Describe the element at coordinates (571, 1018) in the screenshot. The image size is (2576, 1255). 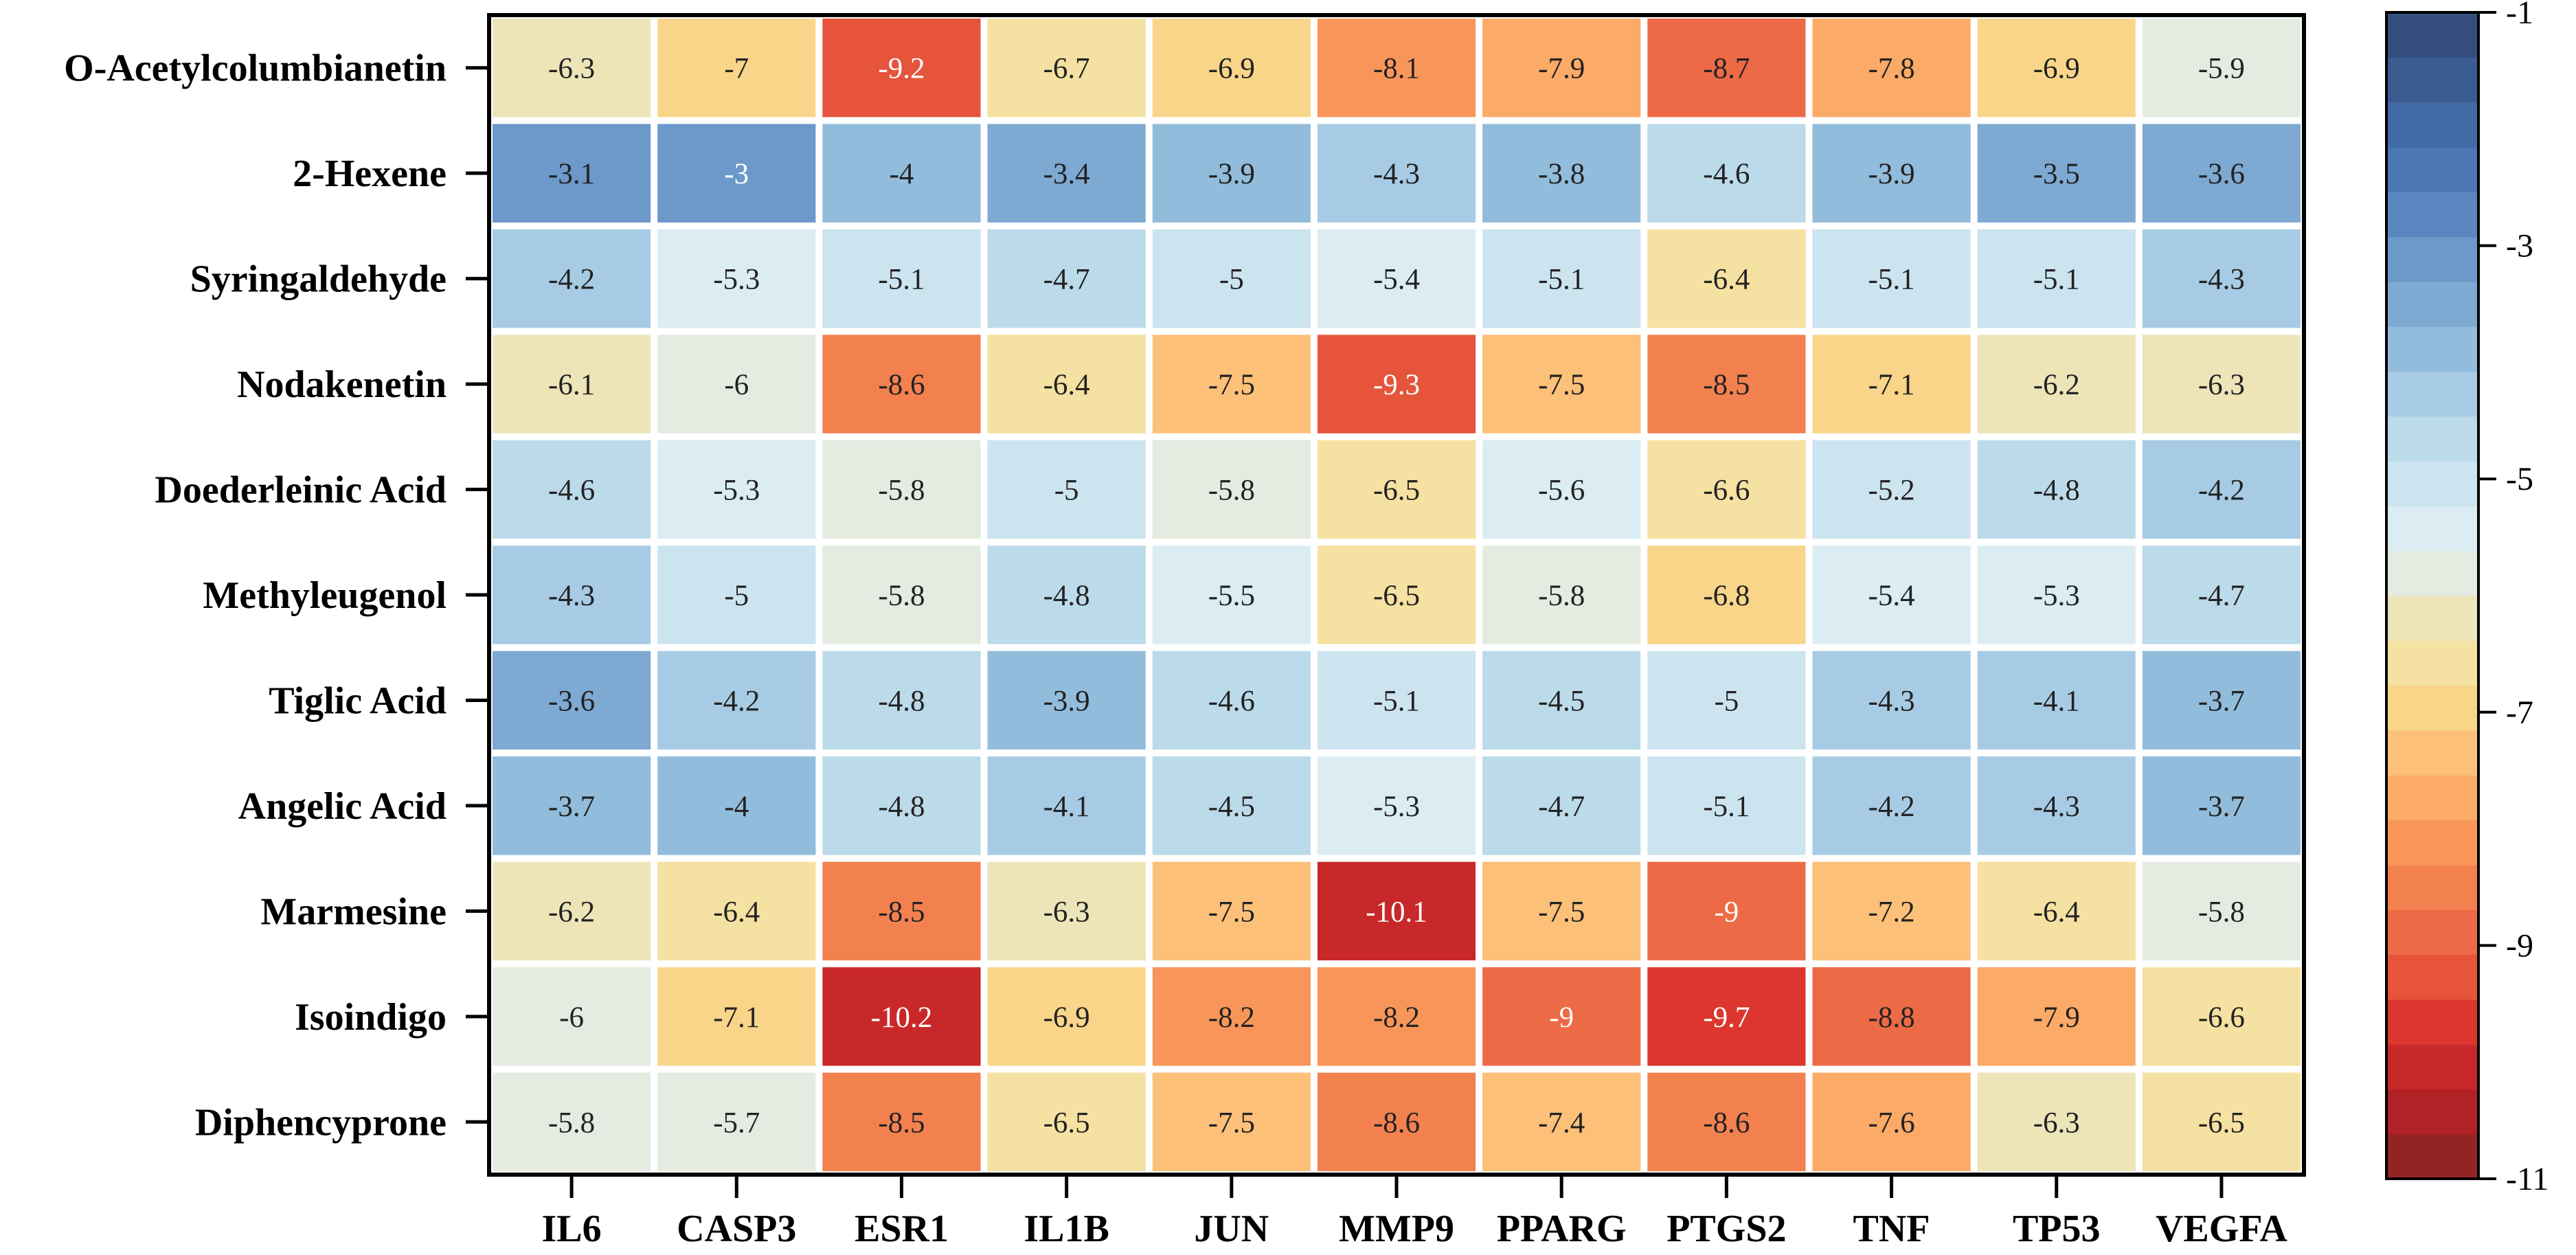
I see `cell-value-label: -6` at that location.